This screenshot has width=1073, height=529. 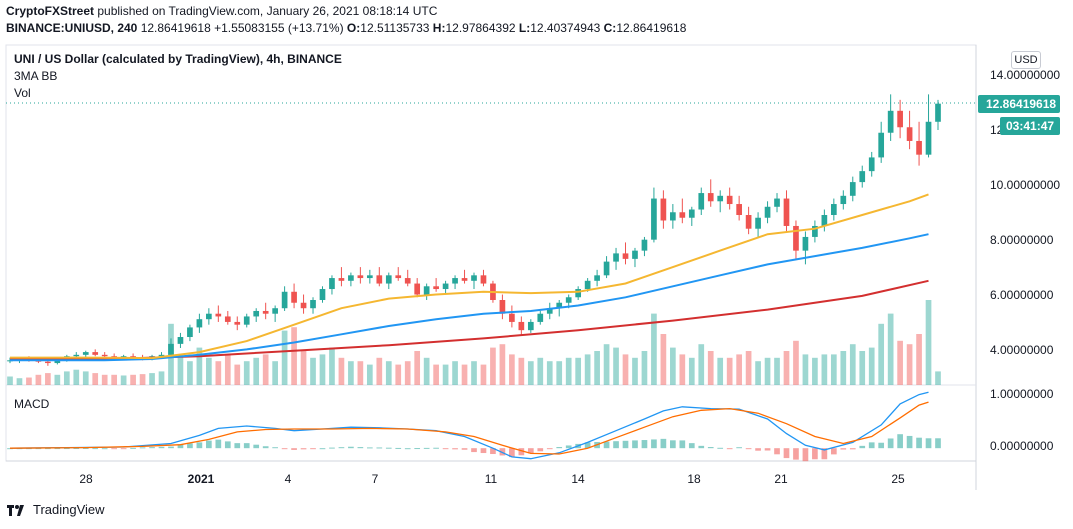 What do you see at coordinates (1022, 394) in the screenshot?
I see `macd-tick: 1.00000000` at bounding box center [1022, 394].